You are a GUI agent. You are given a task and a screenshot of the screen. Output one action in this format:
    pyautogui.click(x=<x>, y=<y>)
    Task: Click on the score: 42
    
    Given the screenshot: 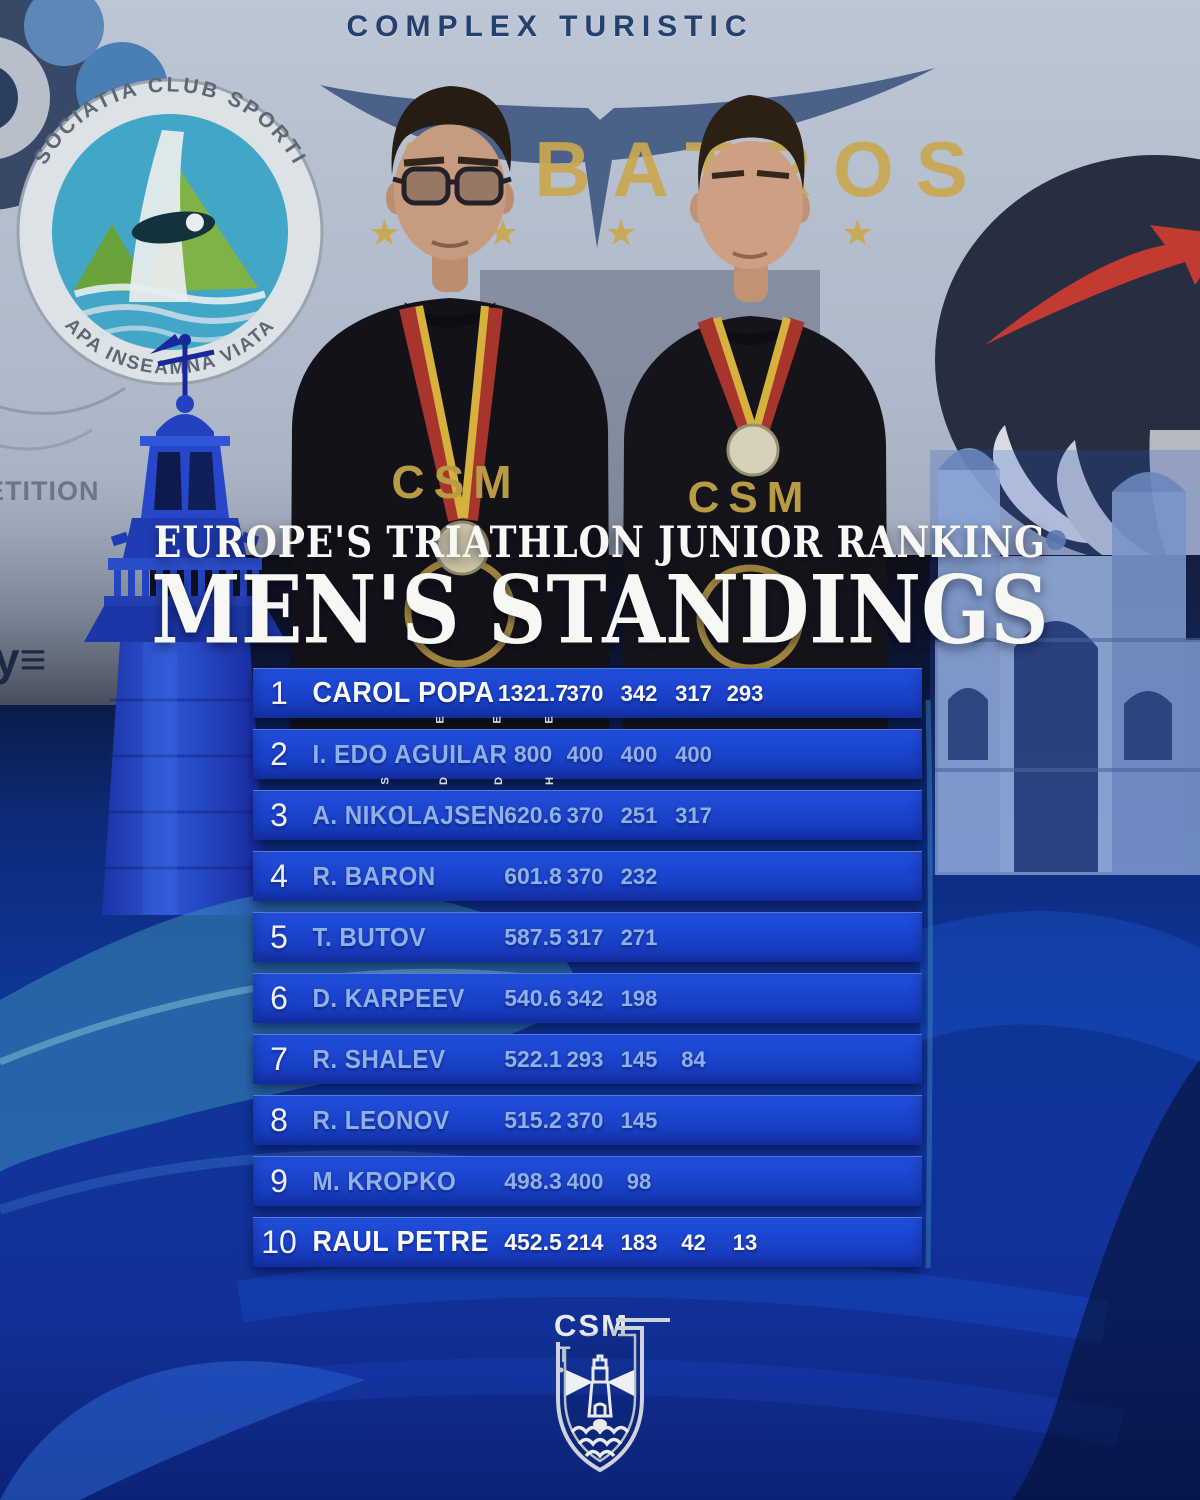 What is the action you would take?
    pyautogui.click(x=693, y=1242)
    